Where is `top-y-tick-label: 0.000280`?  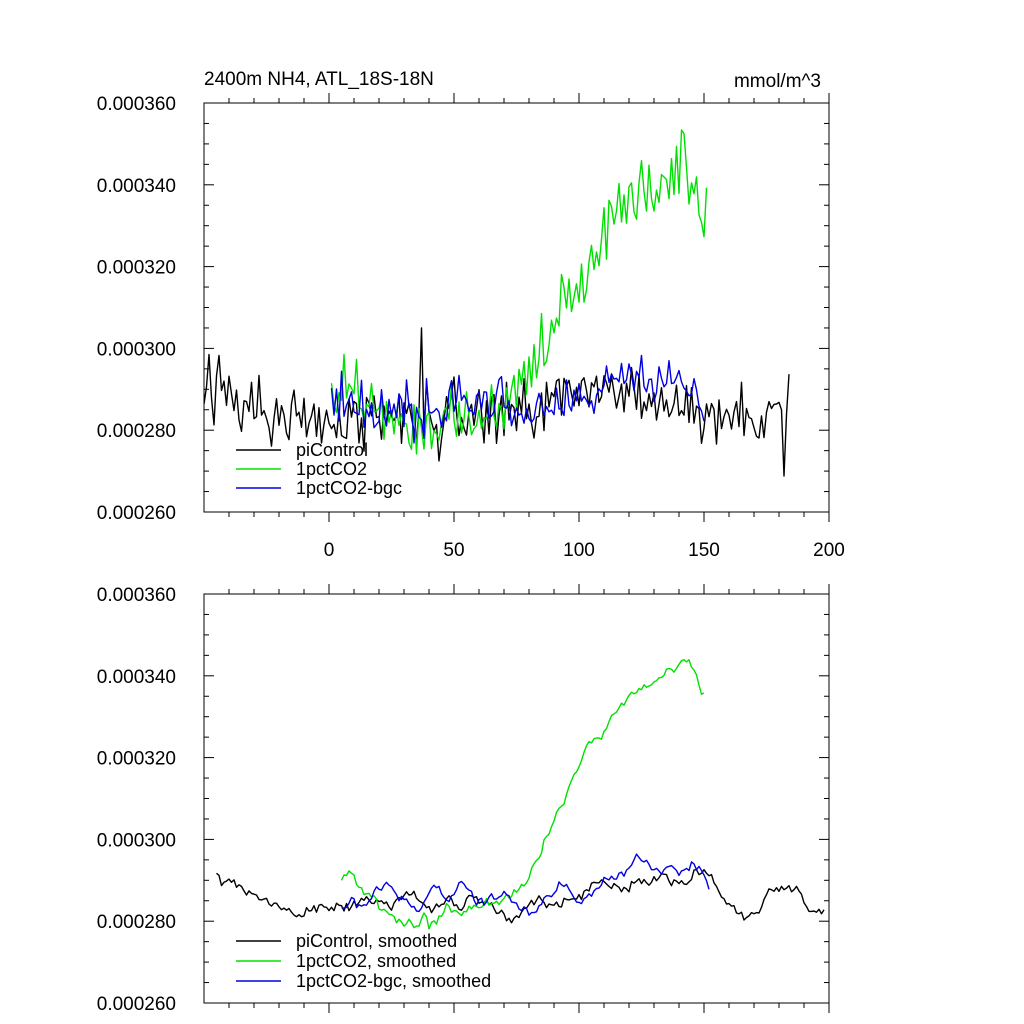 top-y-tick-label: 0.000280 is located at coordinates (136, 431).